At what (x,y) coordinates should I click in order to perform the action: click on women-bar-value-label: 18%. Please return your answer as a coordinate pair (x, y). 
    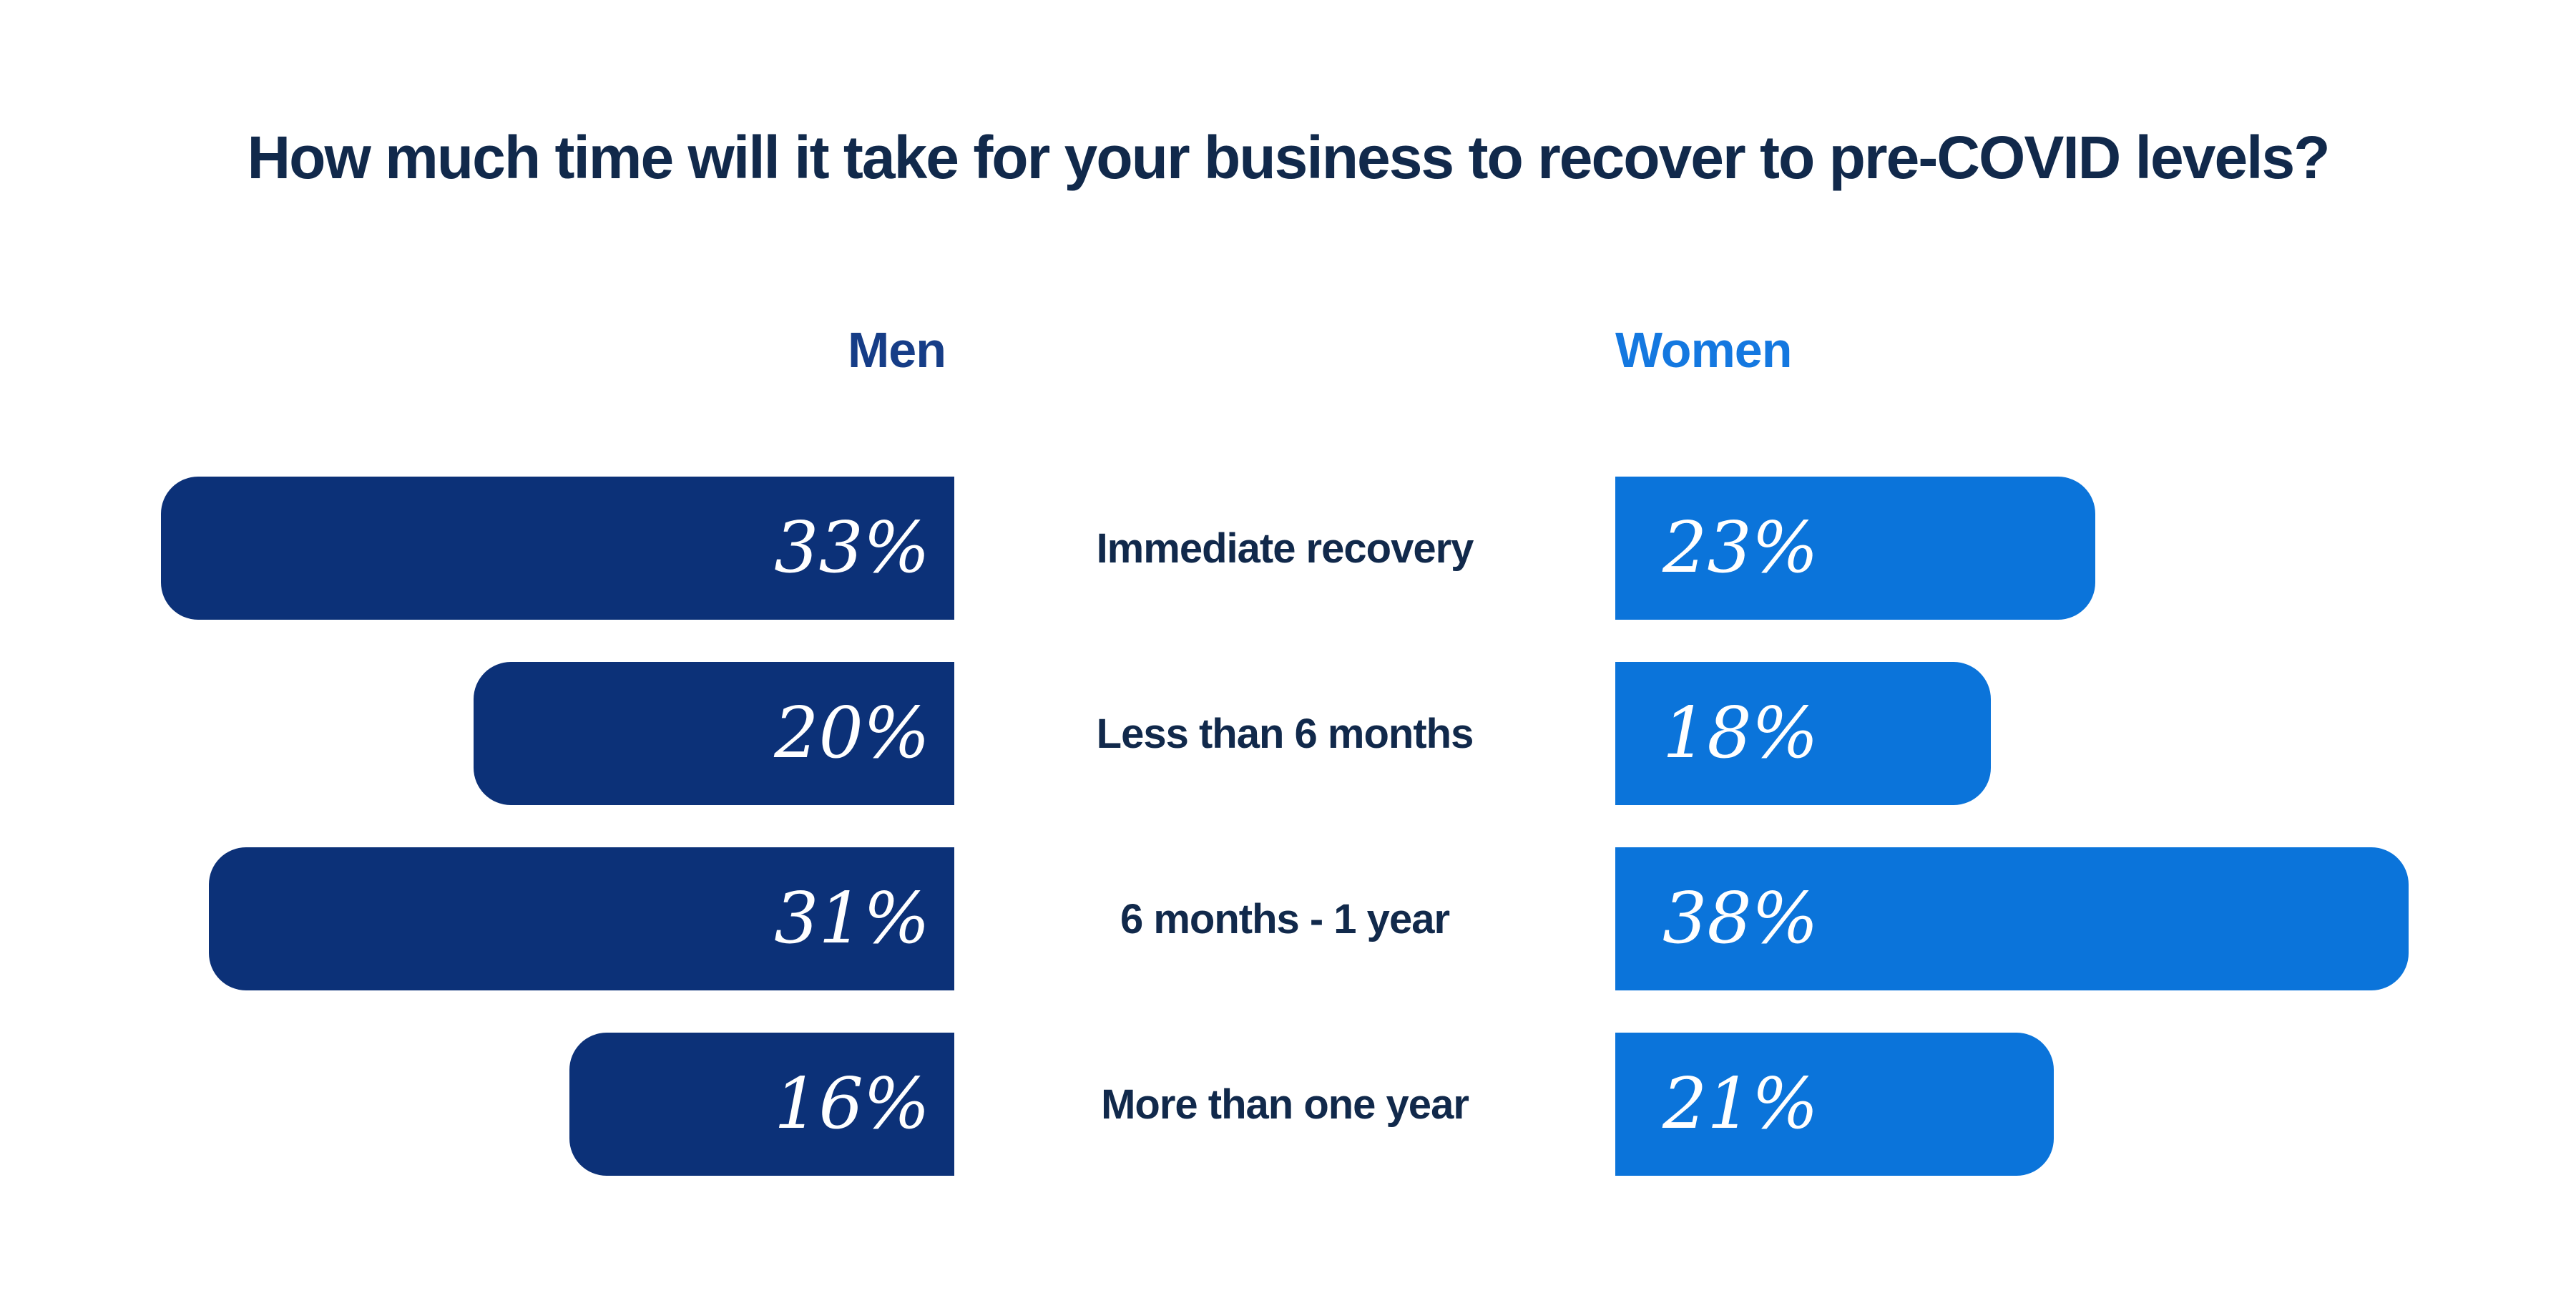
    Looking at the image, I should click on (1740, 733).